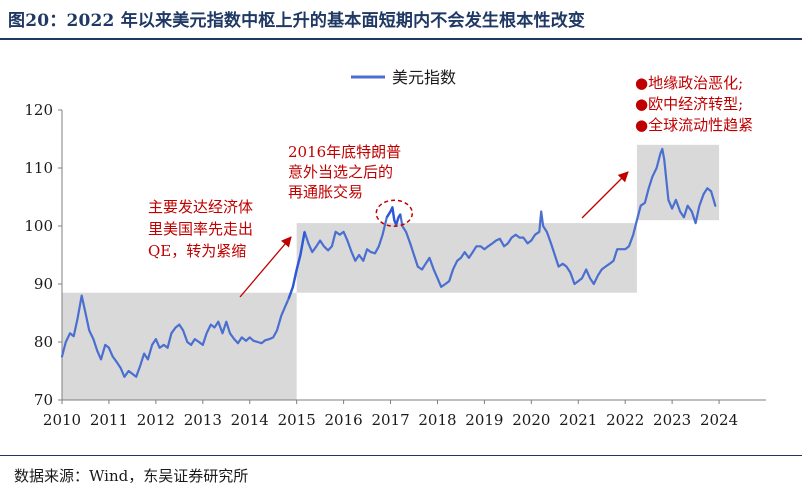 Image resolution: width=802 pixels, height=495 pixels. Describe the element at coordinates (250, 420) in the screenshot. I see `x-tick-label: 2014` at that location.